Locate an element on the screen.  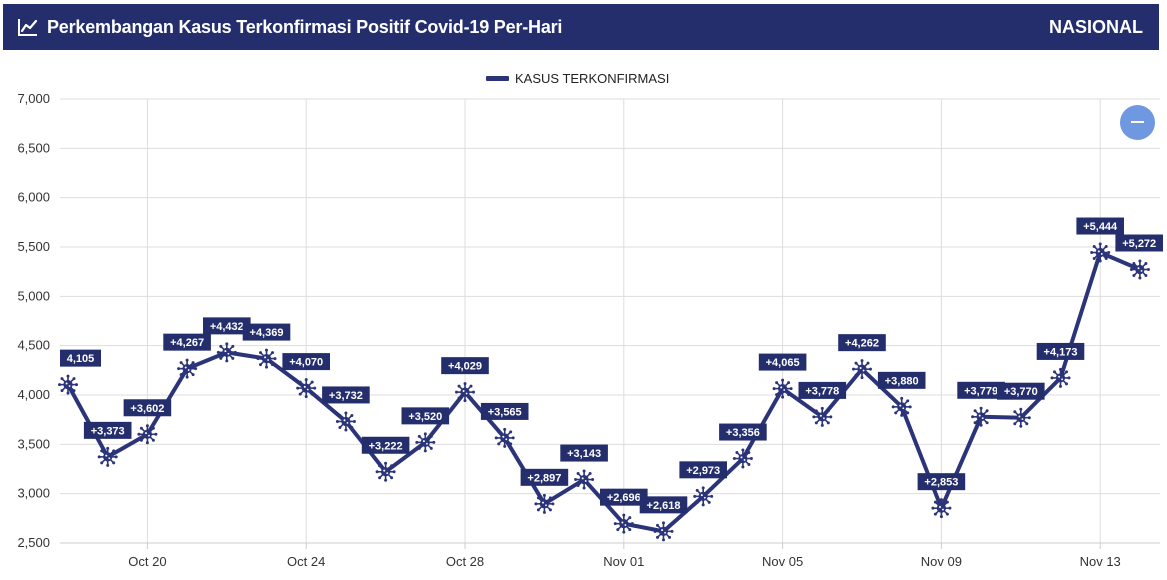
data-label-text: +4,262 is located at coordinates (862, 344).